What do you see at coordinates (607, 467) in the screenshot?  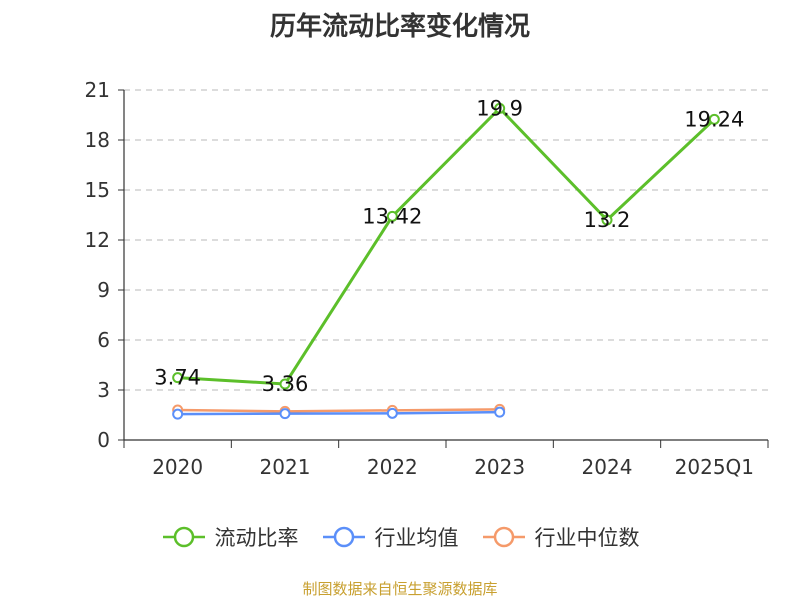 I see `x-tick-label: 2024` at bounding box center [607, 467].